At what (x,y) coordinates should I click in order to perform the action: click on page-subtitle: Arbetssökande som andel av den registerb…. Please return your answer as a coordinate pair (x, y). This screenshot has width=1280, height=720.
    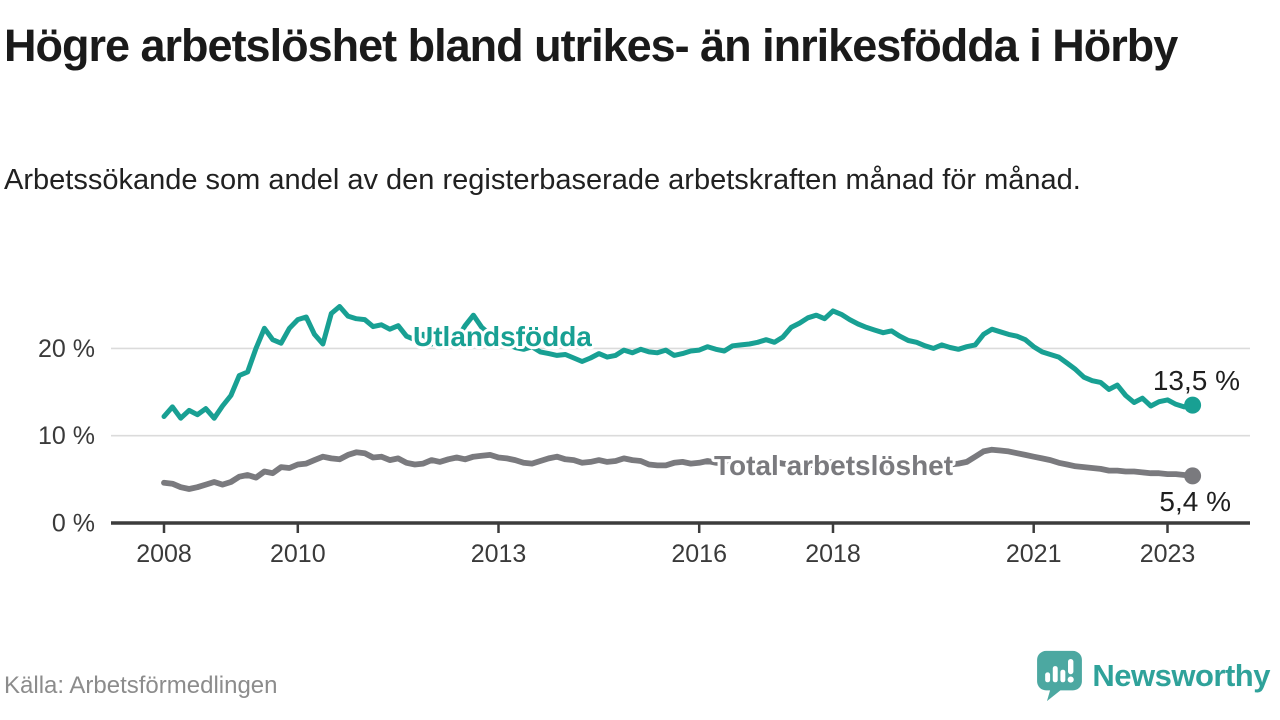
    Looking at the image, I should click on (542, 180).